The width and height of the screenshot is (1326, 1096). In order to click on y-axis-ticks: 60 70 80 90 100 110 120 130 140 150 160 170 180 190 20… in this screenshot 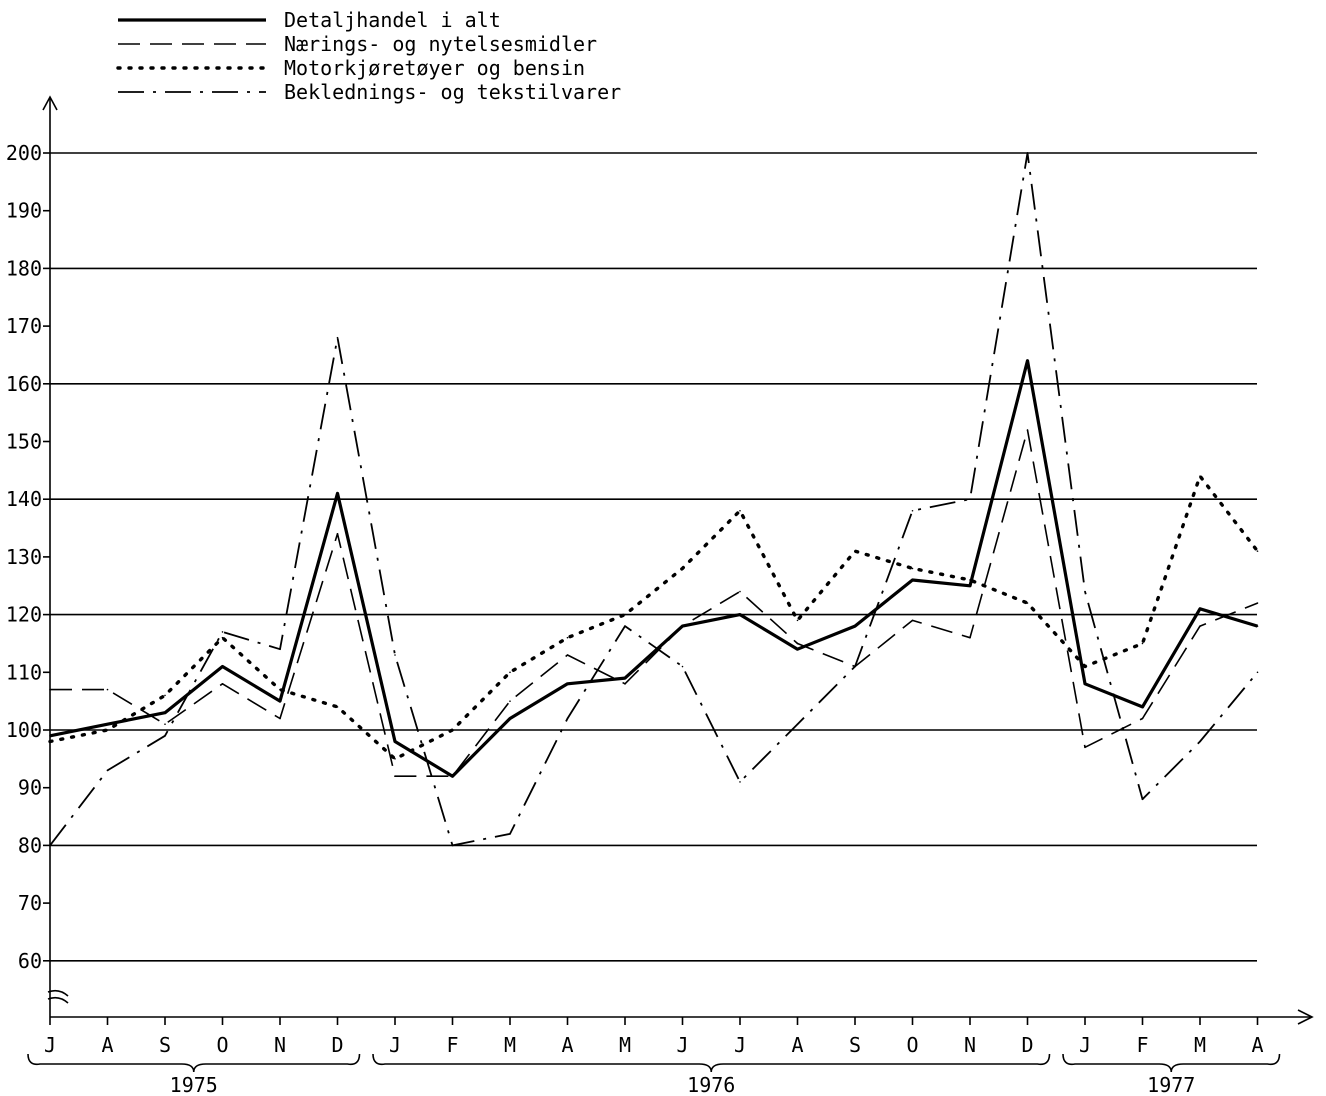, I will do `click(28, 557)`.